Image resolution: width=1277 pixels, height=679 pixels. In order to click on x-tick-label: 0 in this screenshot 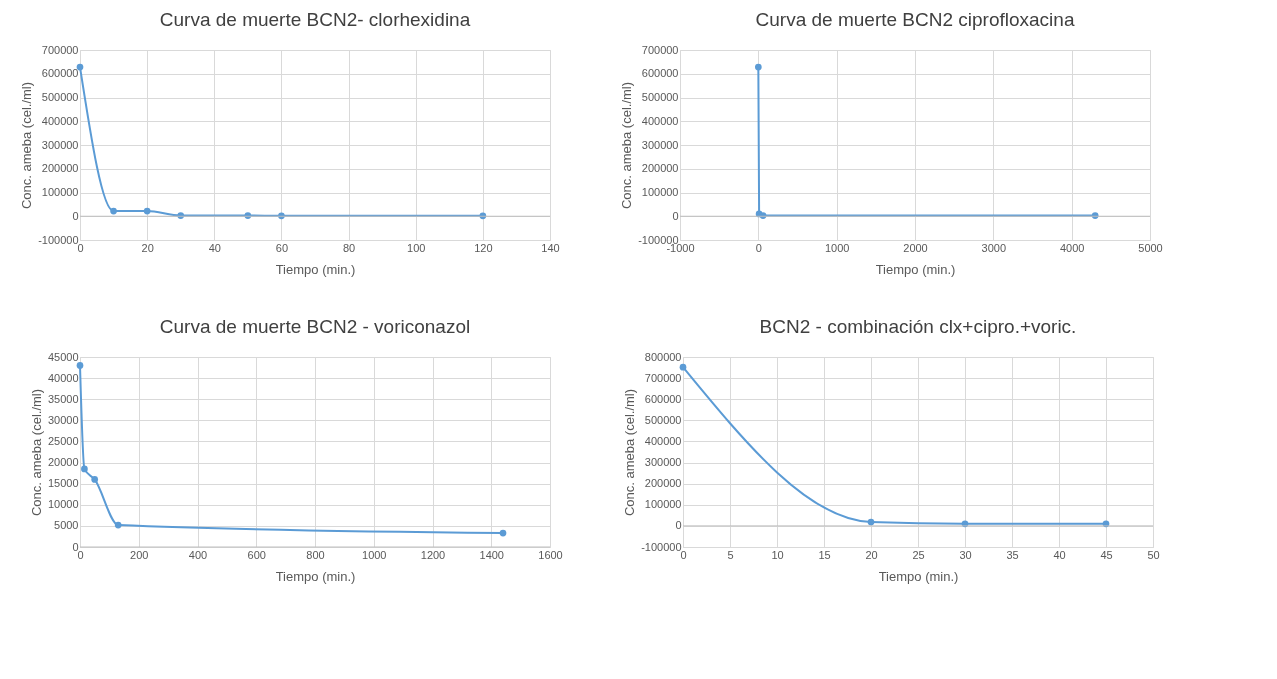, I will do `click(758, 247)`.